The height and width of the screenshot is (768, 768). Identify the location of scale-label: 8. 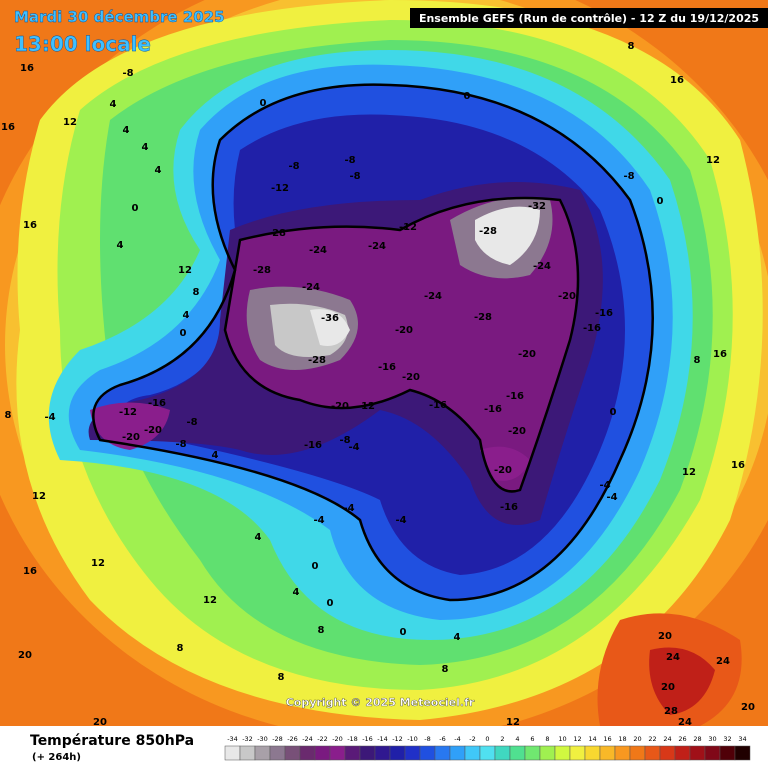
(547, 739).